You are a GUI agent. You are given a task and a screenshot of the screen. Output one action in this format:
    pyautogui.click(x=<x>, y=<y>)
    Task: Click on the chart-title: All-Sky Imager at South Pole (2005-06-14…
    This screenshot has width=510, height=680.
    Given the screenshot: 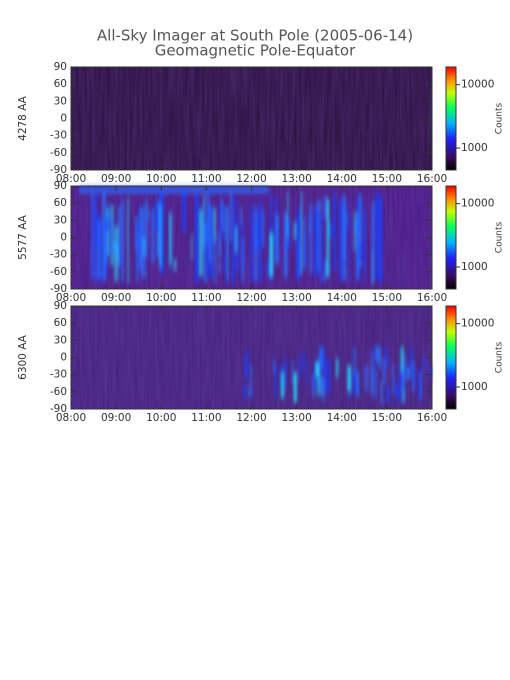 What is the action you would take?
    pyautogui.click(x=255, y=36)
    